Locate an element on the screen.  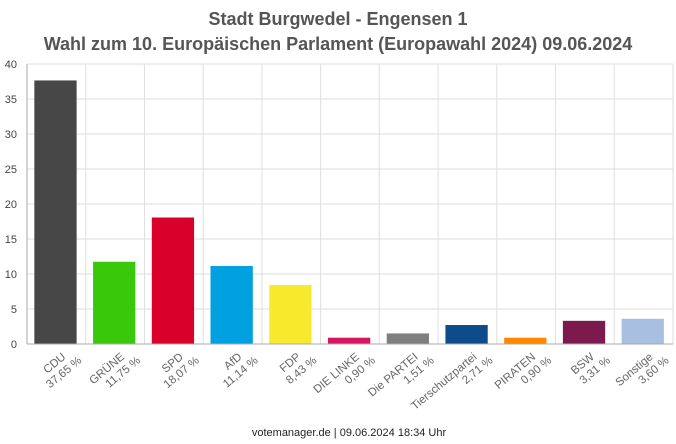
y-tick-label: 35 is located at coordinates (11, 100).